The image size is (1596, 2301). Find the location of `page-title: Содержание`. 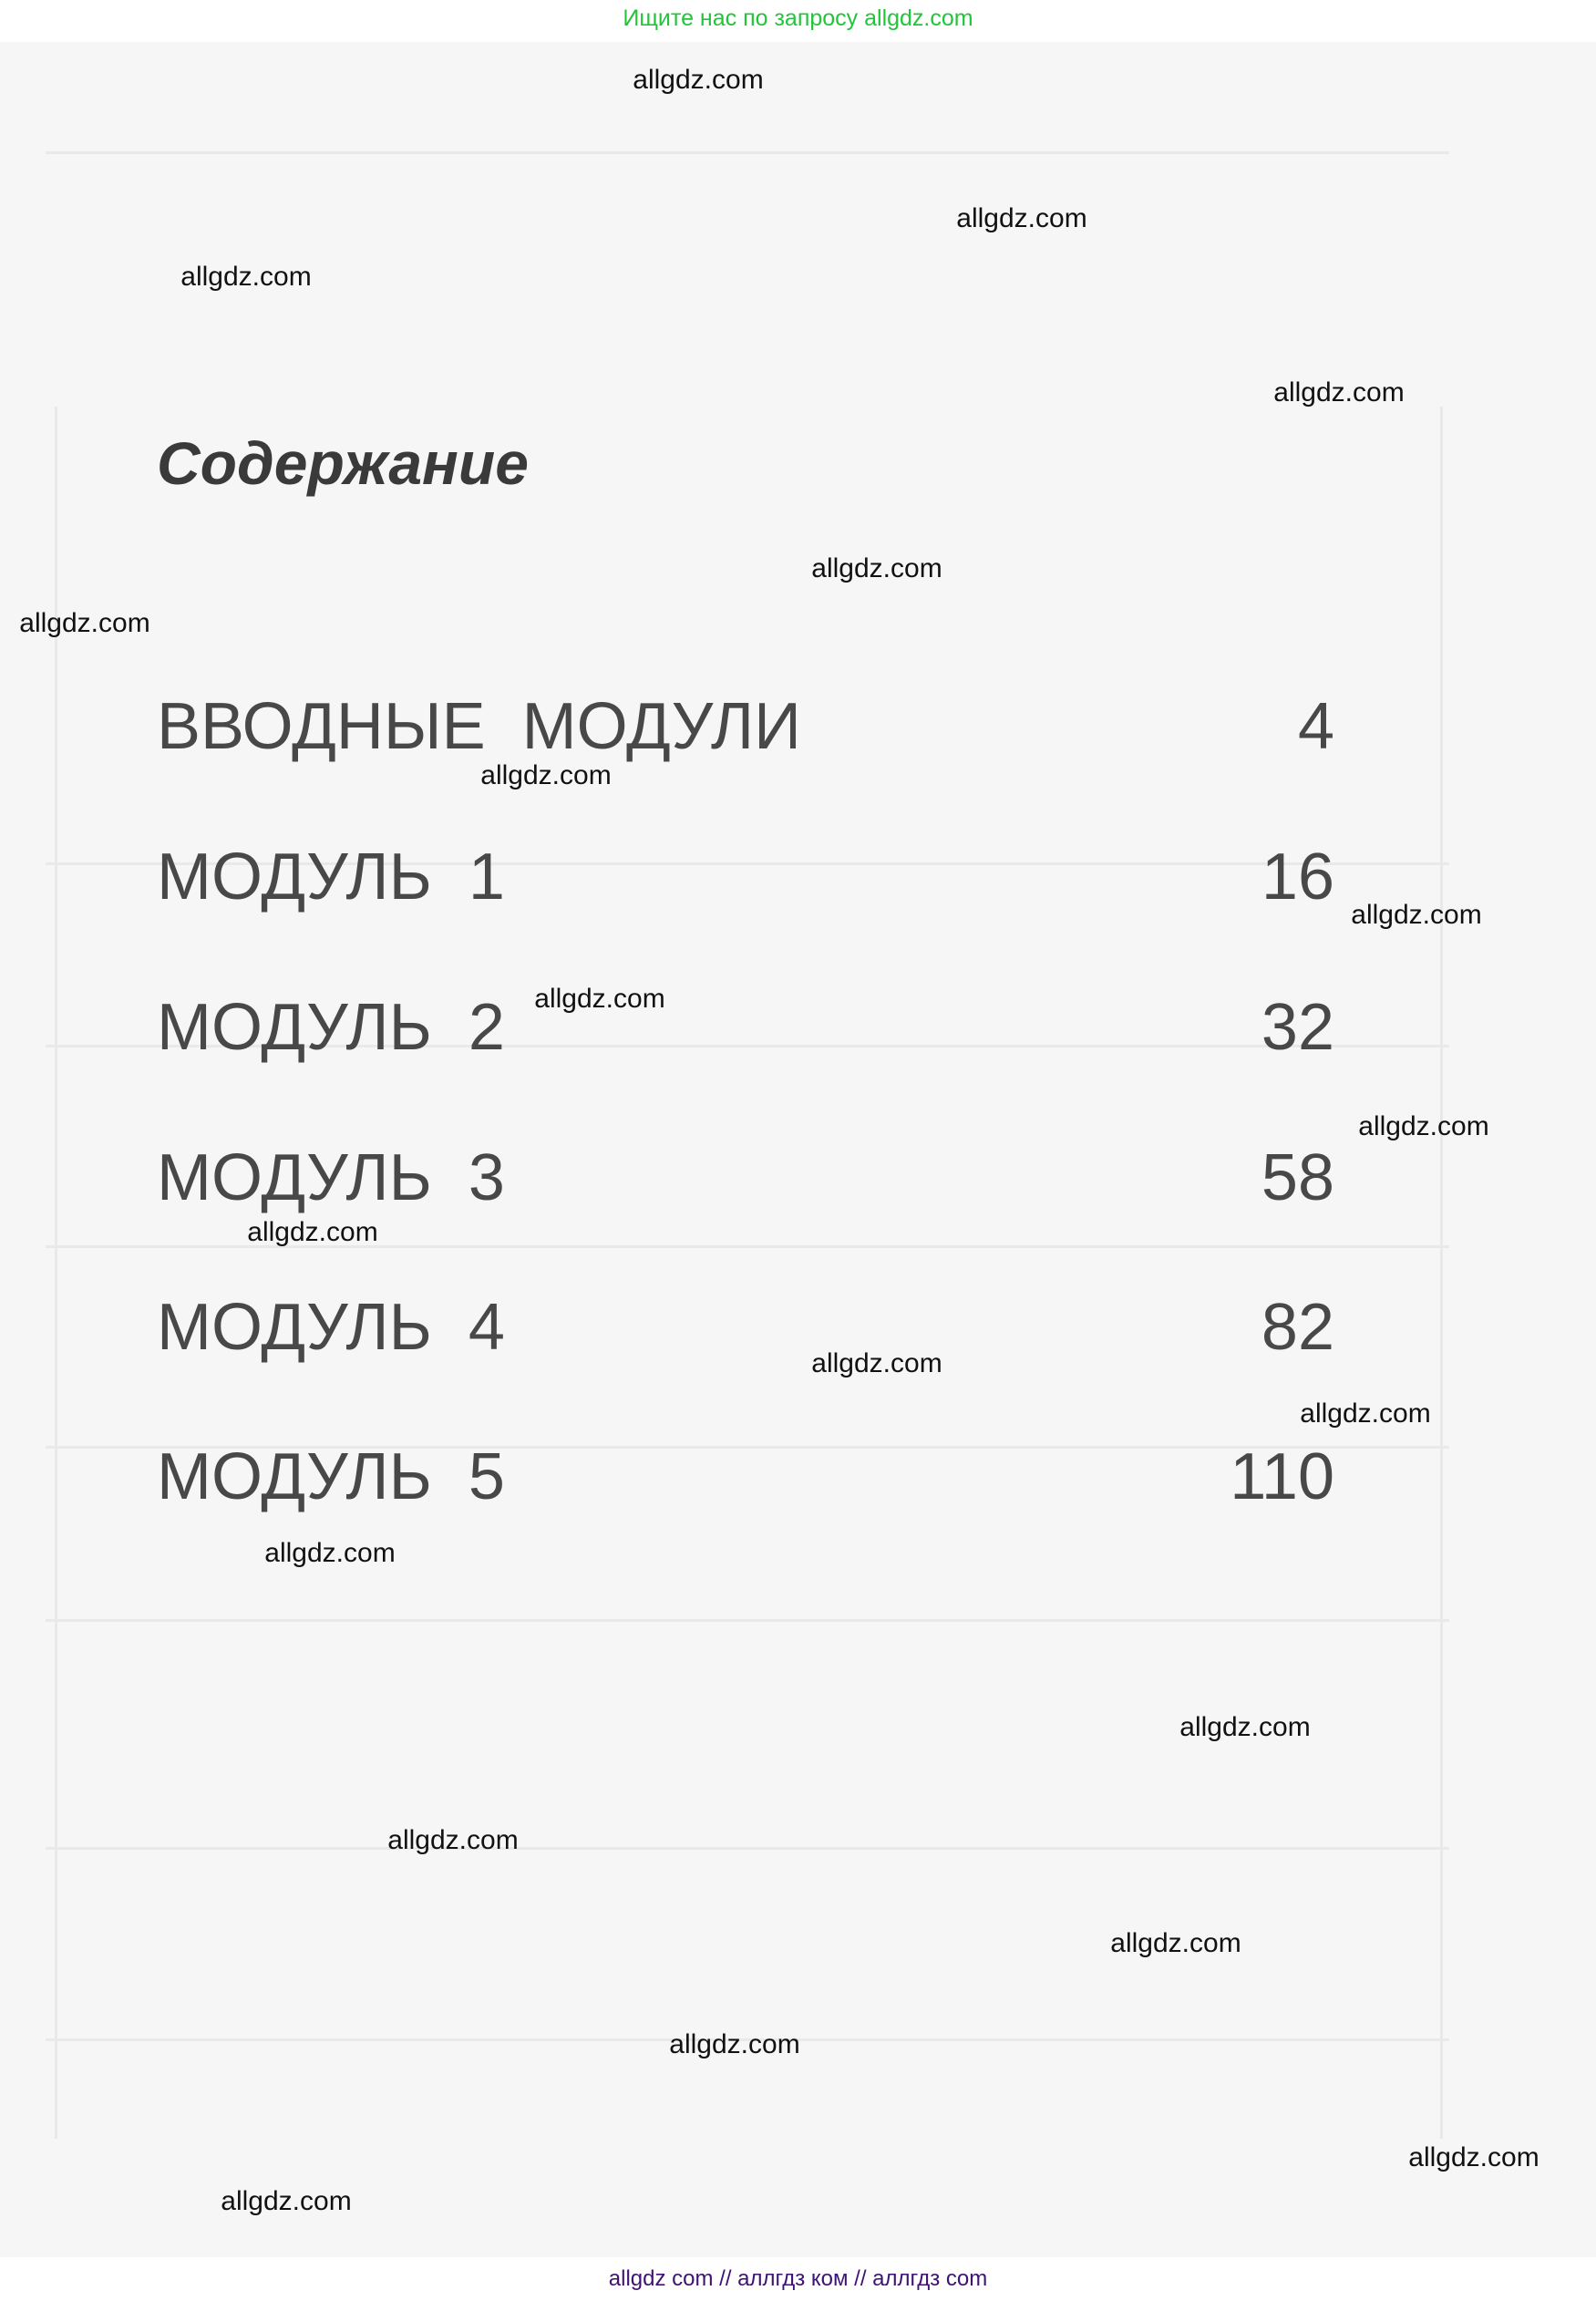

page-title: Содержание is located at coordinates (343, 463).